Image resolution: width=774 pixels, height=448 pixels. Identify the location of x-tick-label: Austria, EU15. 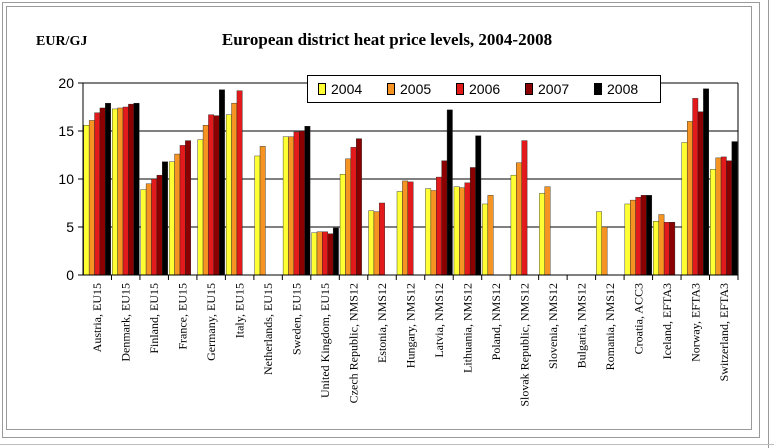
(97, 317).